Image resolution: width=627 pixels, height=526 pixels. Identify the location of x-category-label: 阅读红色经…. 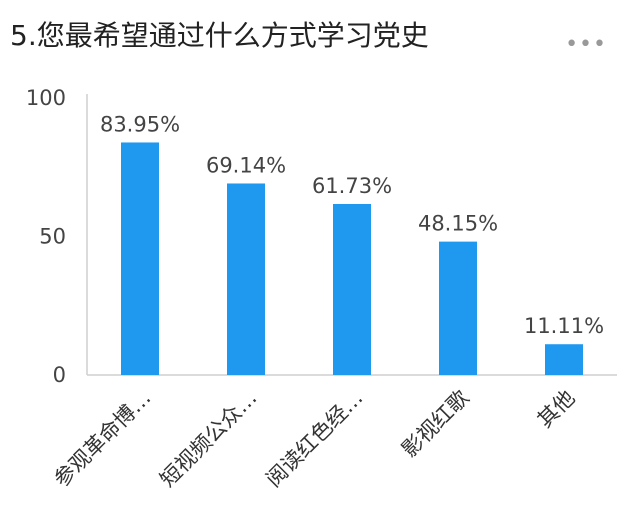
(314, 439).